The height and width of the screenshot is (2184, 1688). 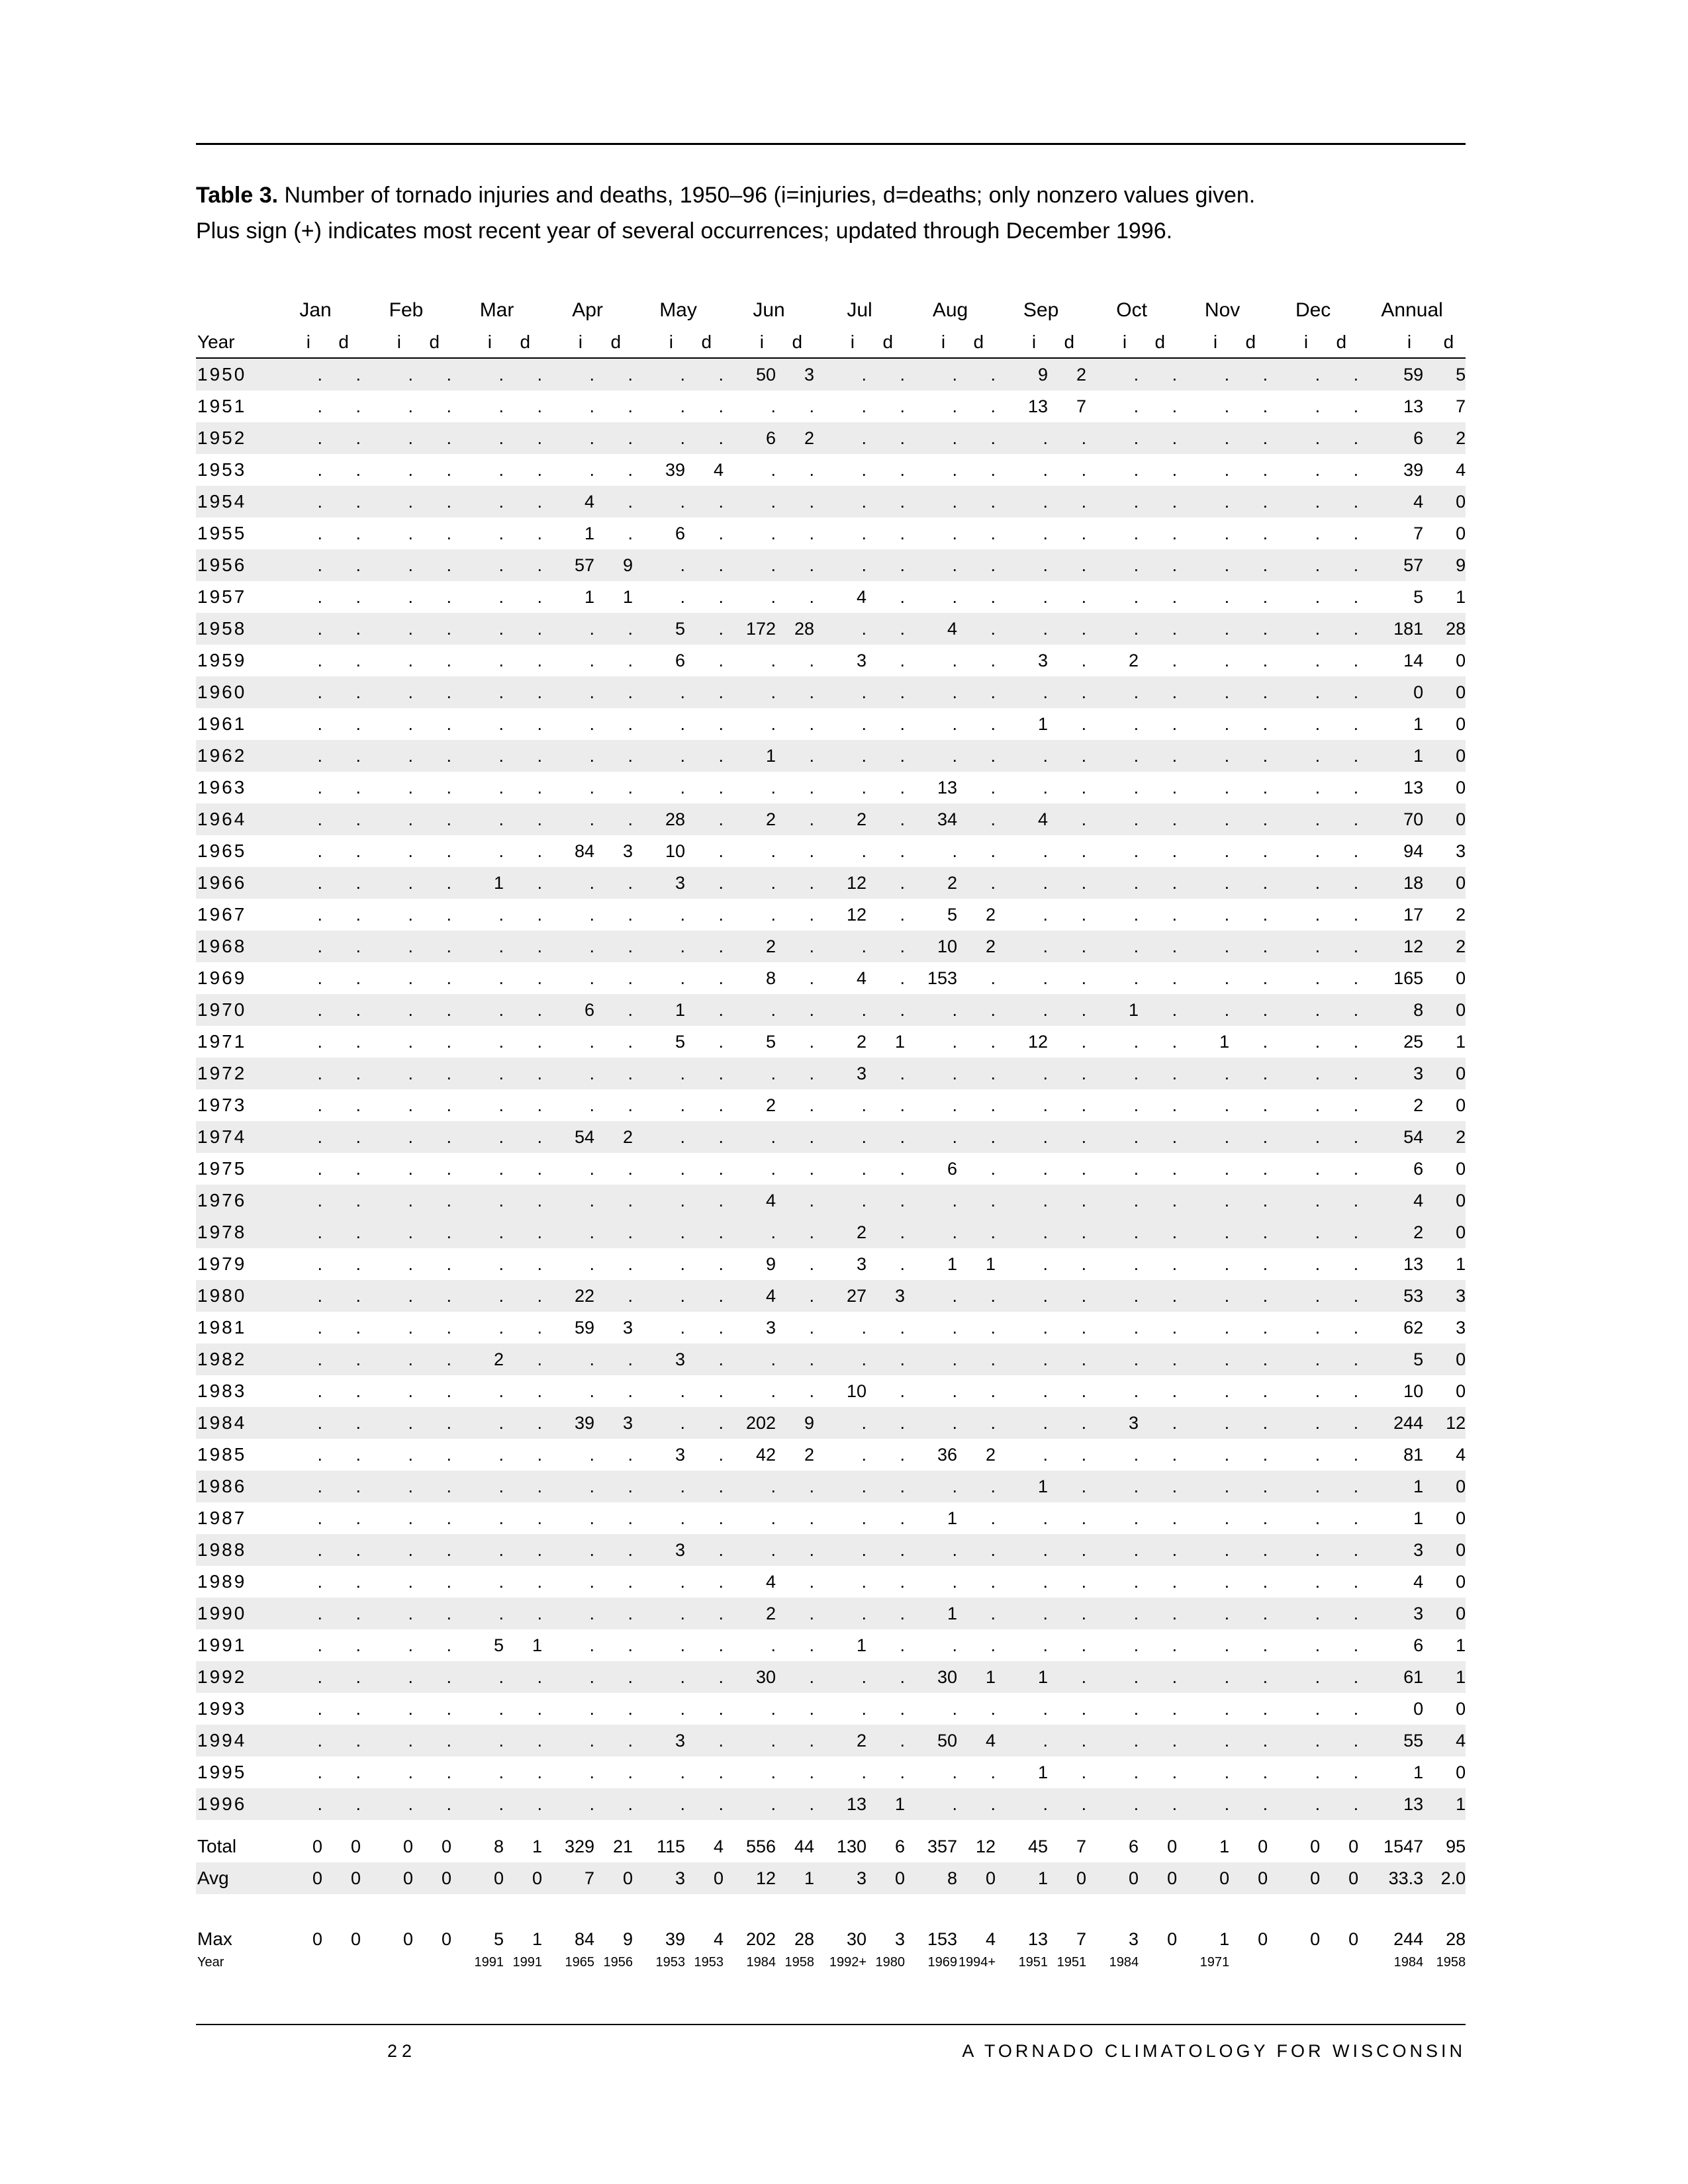 I want to click on annual-injuries-cell: 6, so click(x=1418, y=1645).